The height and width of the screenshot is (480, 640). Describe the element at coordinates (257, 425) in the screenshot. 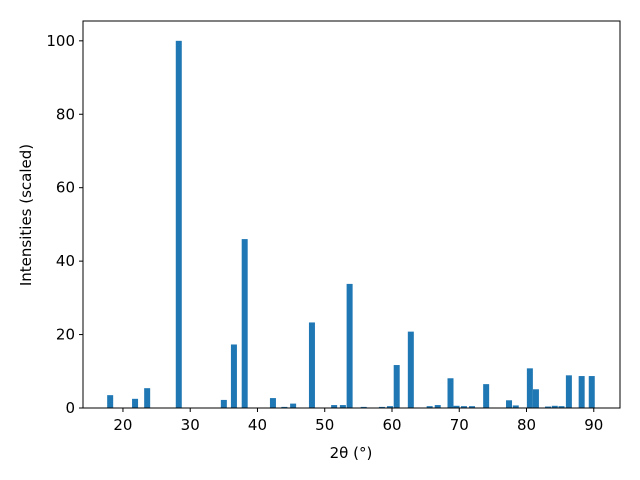

I see `x-tick-label: 40` at that location.